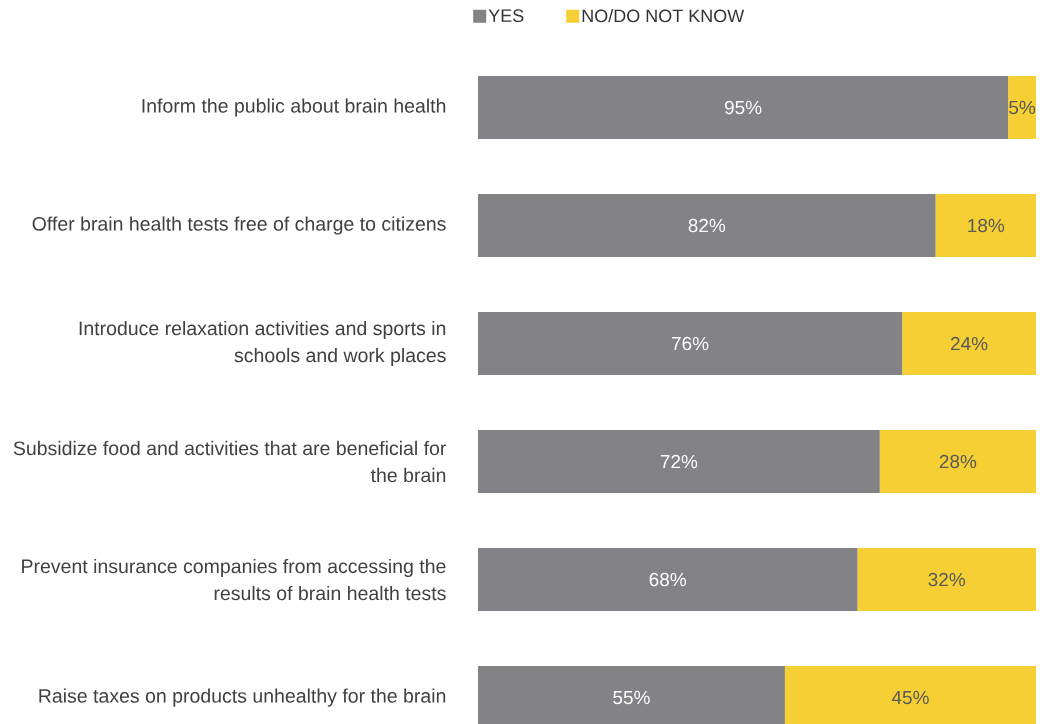 This screenshot has width=1043, height=724. Describe the element at coordinates (631, 697) in the screenshot. I see `data-label: 55%` at that location.